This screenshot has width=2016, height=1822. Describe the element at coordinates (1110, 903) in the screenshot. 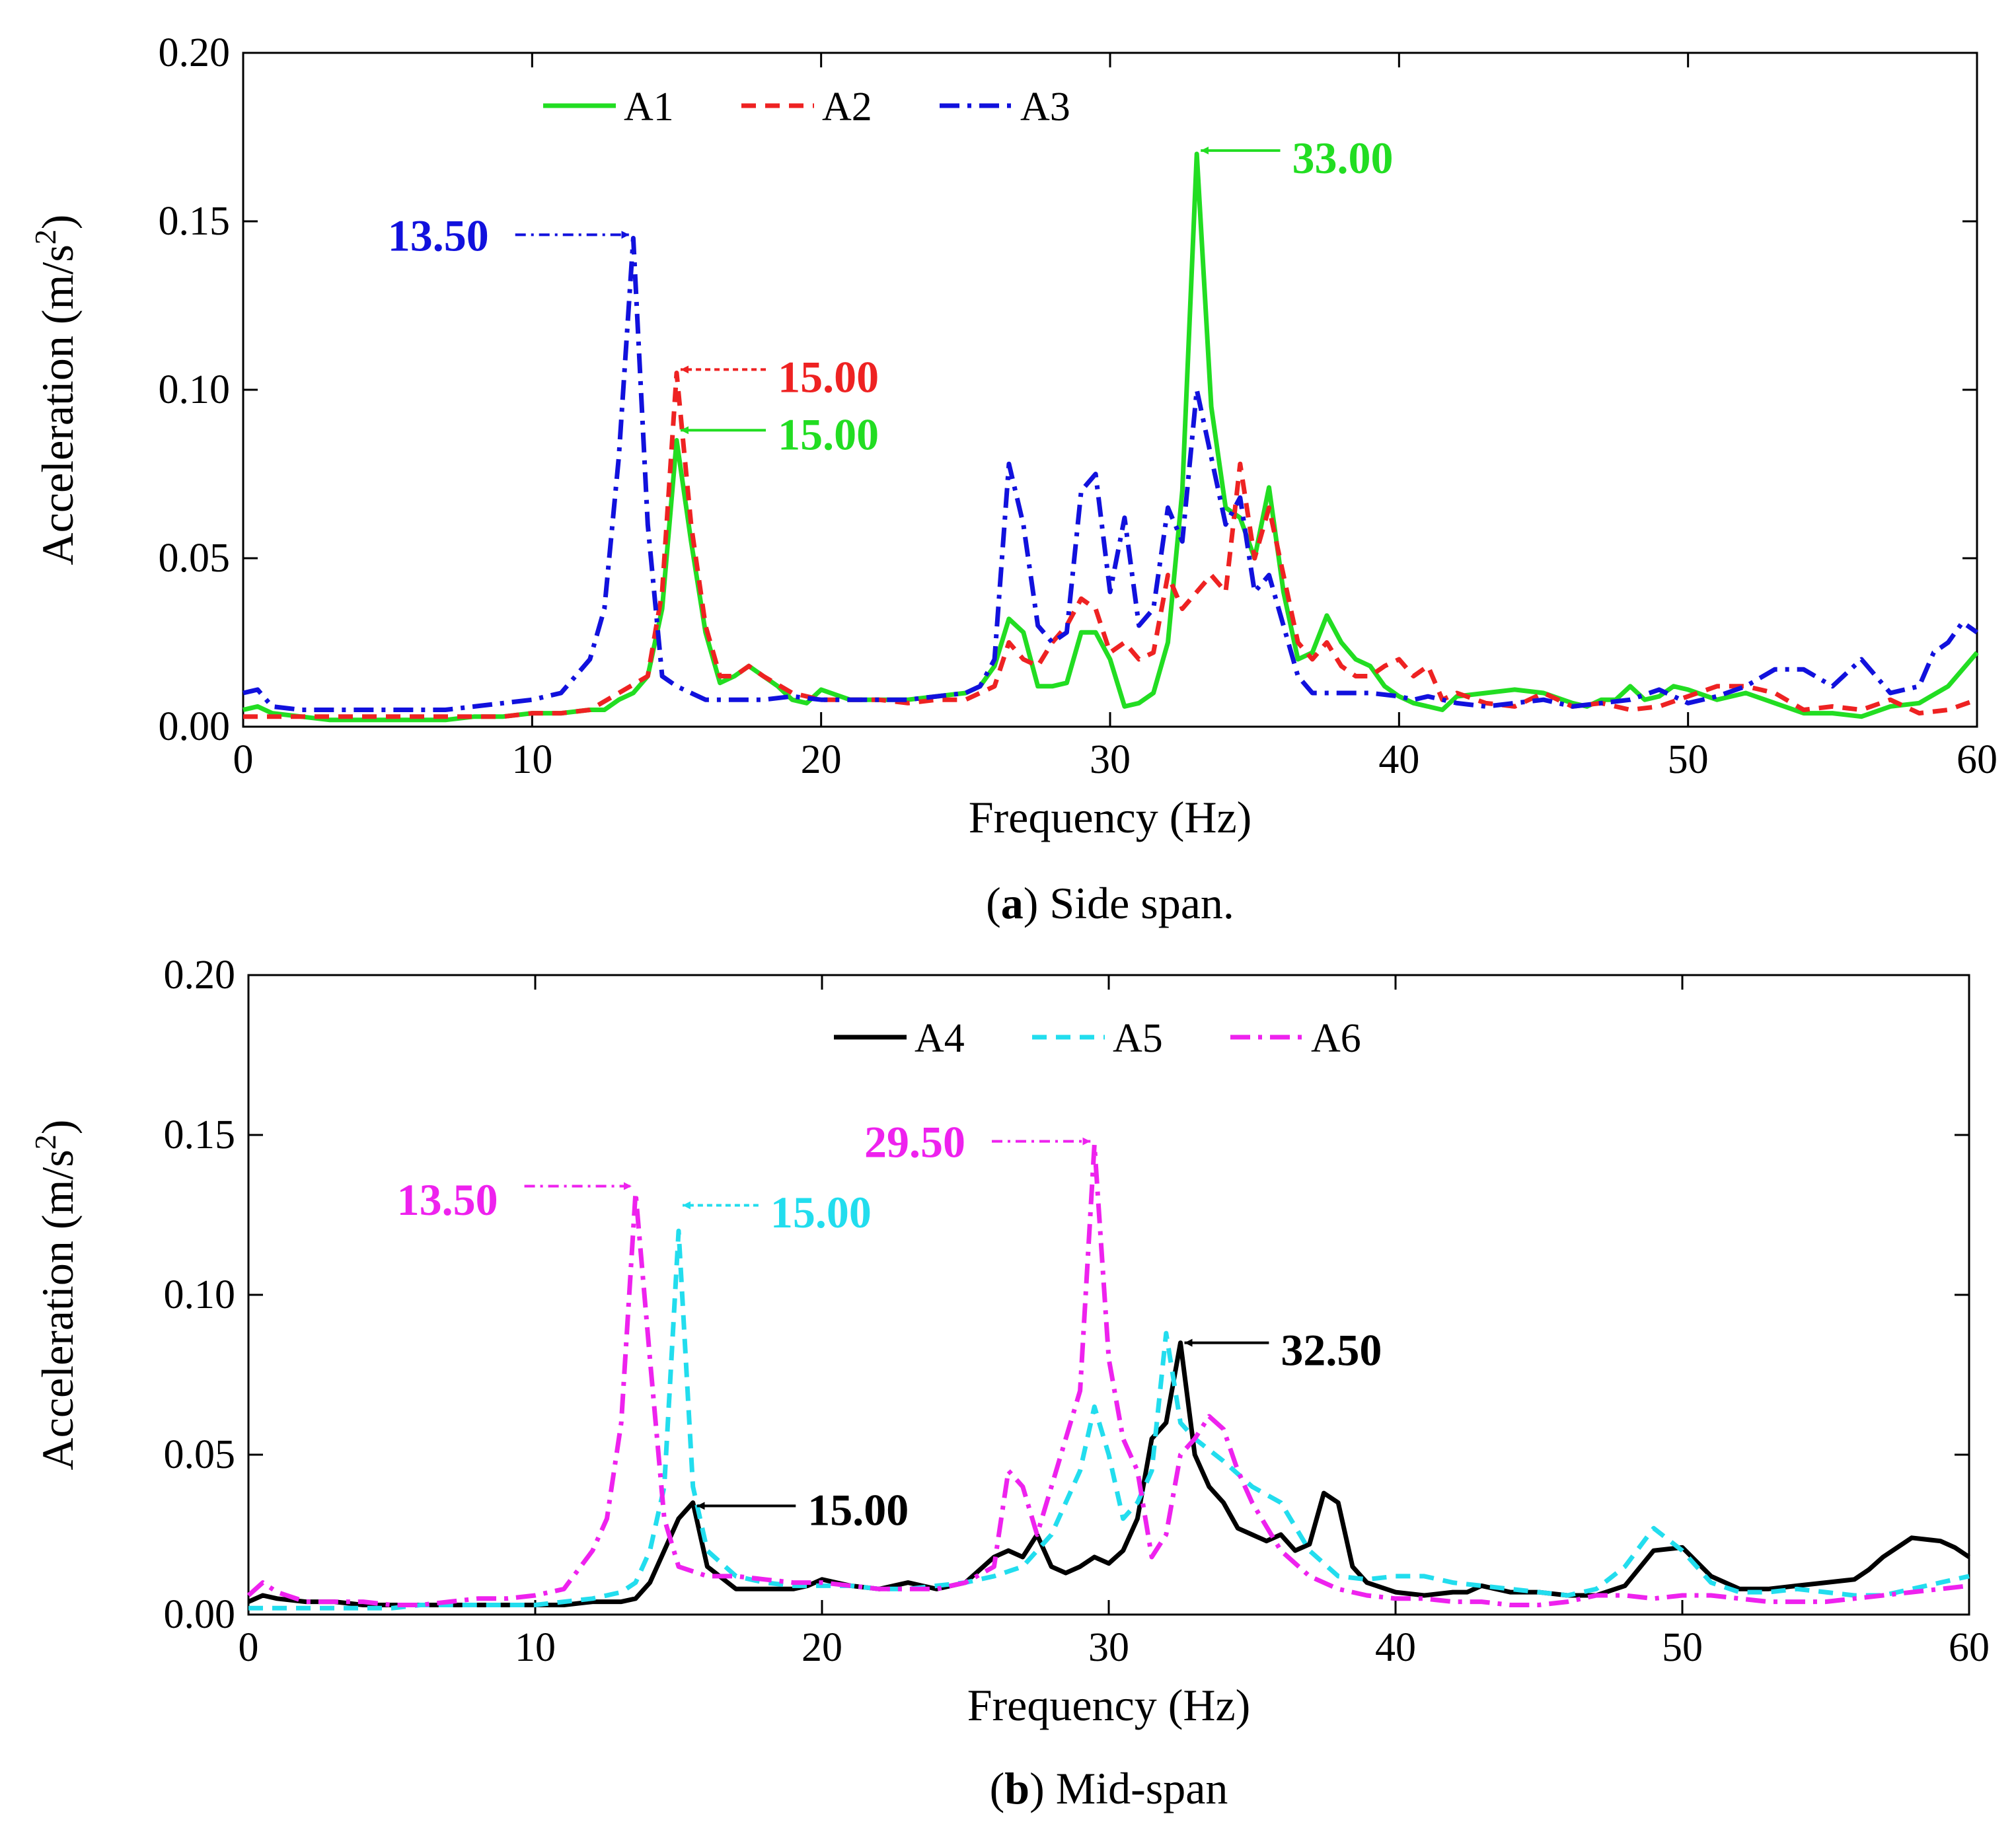

I see `panel-caption: (a) Side span.` at that location.